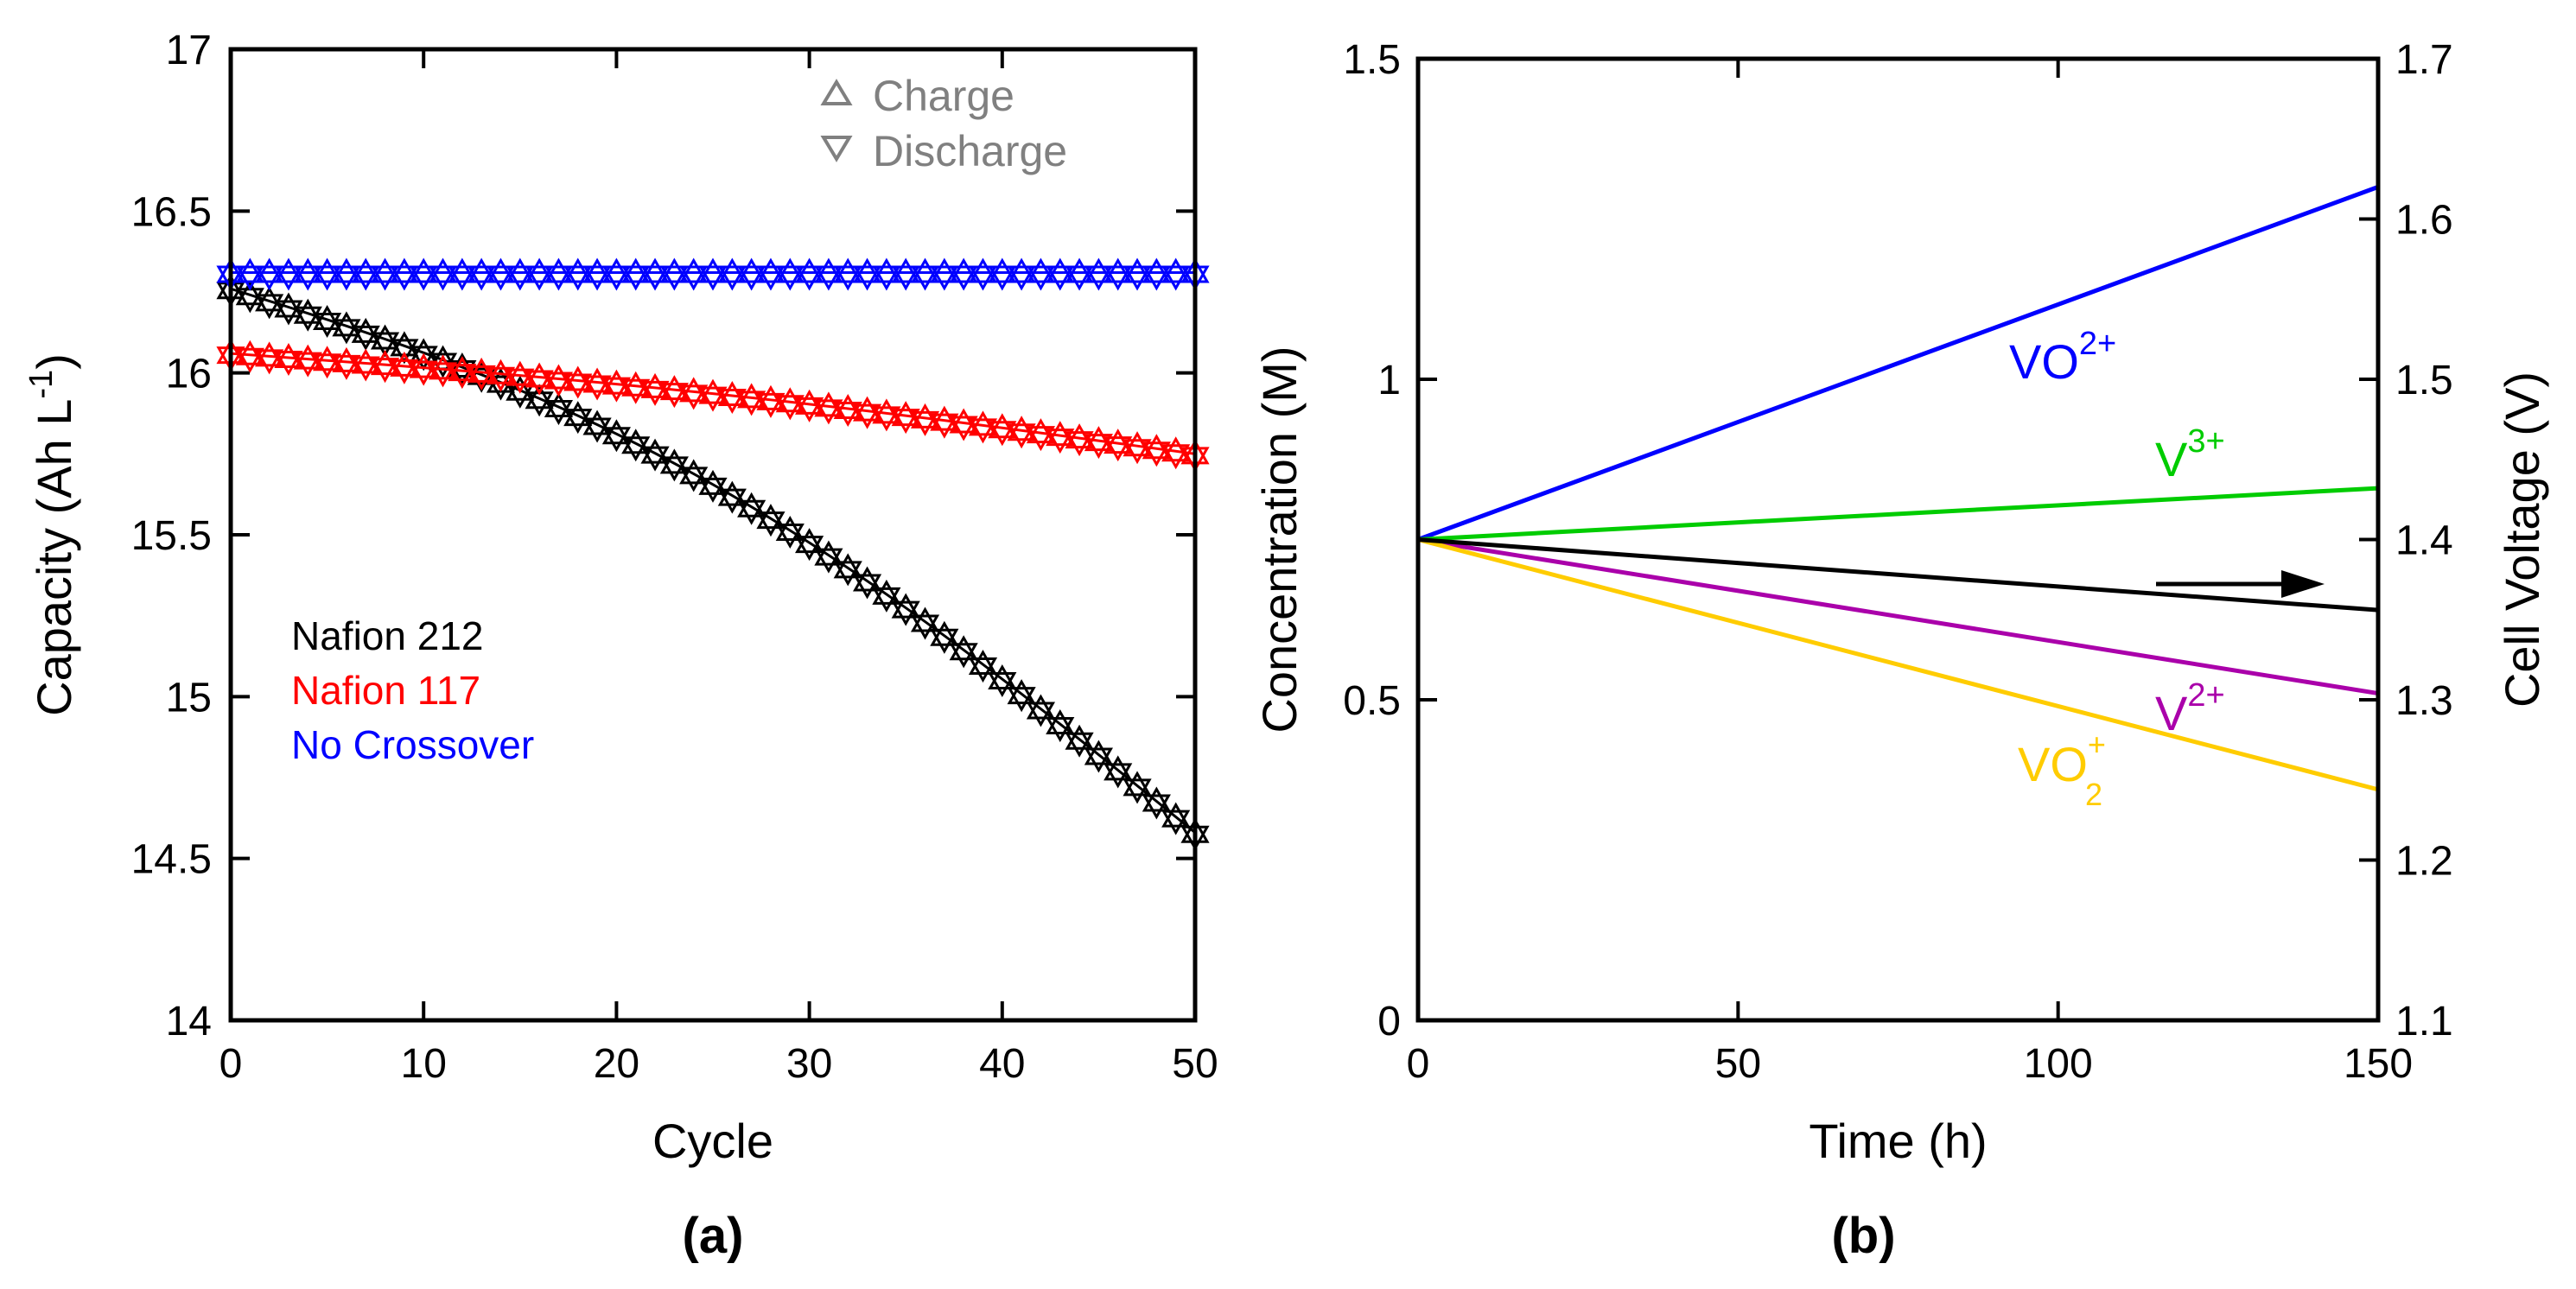  I want to click on y-tick-label: 16.5, so click(172, 212).